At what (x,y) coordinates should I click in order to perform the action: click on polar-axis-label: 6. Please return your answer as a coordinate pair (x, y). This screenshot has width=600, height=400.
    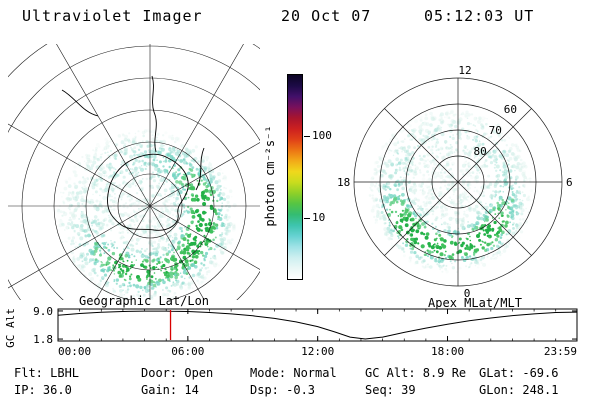
    Looking at the image, I should click on (569, 182).